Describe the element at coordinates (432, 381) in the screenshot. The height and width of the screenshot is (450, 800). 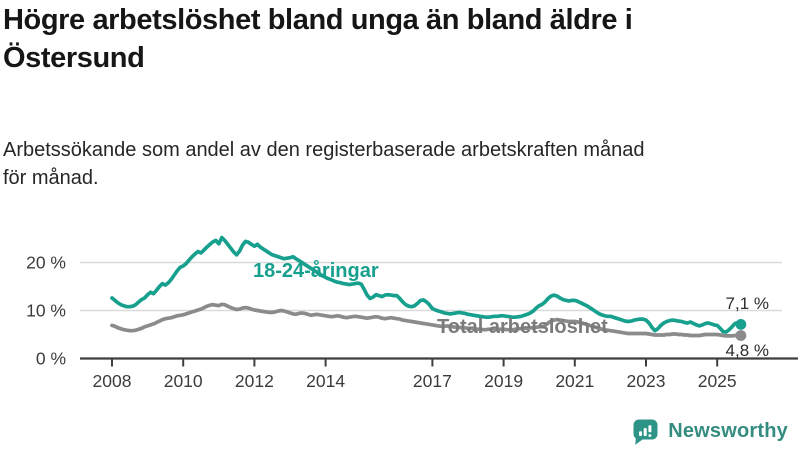
I see `x-axis-label: 2017` at that location.